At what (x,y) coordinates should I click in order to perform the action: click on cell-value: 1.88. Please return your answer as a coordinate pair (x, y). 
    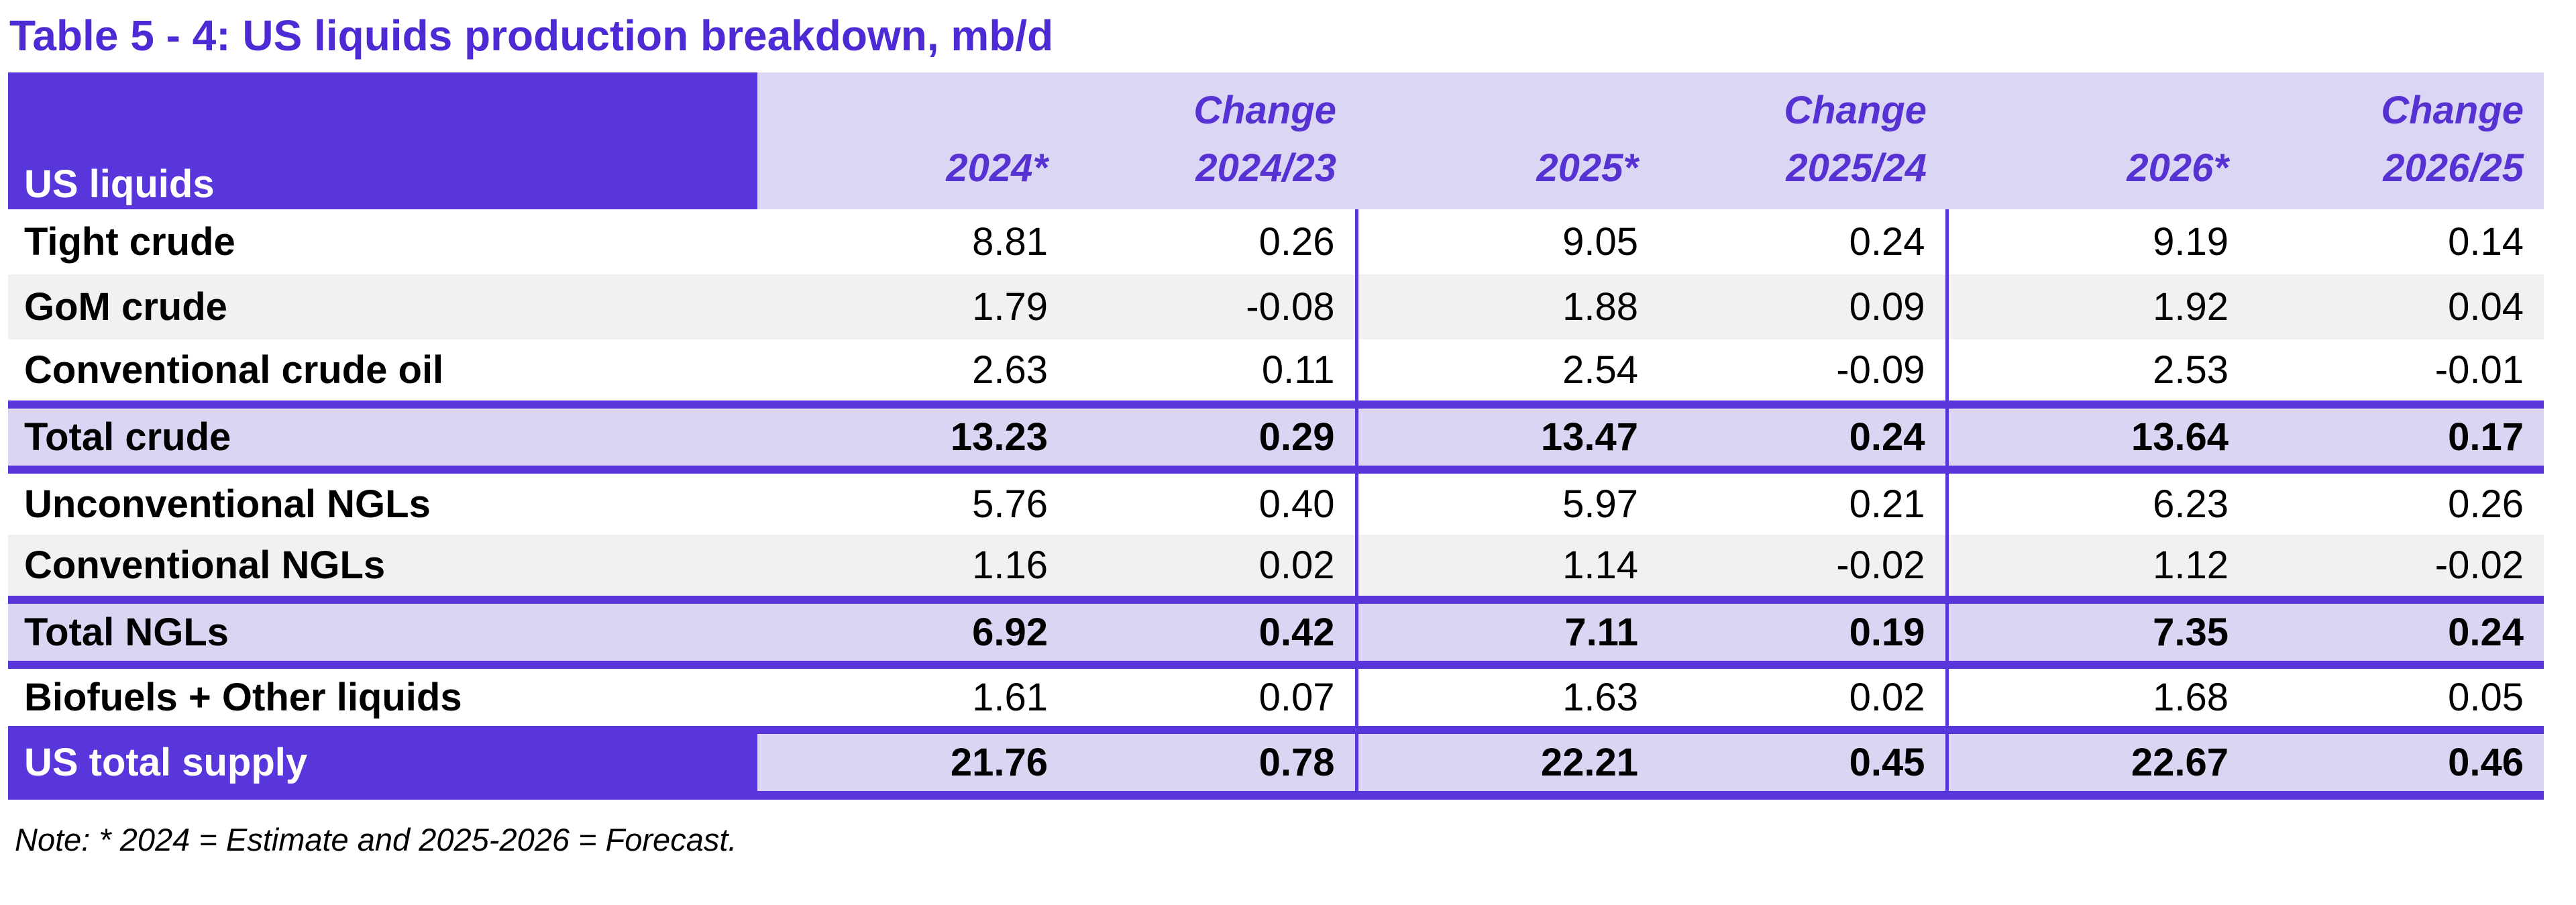
    Looking at the image, I should click on (1506, 306).